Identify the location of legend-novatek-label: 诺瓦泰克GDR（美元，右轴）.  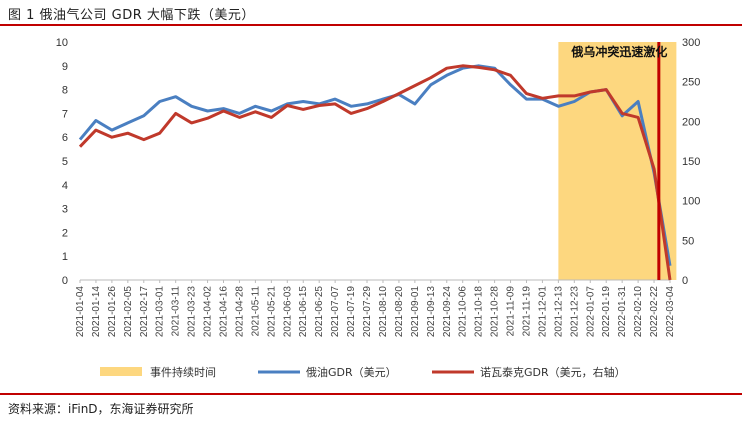
(553, 372).